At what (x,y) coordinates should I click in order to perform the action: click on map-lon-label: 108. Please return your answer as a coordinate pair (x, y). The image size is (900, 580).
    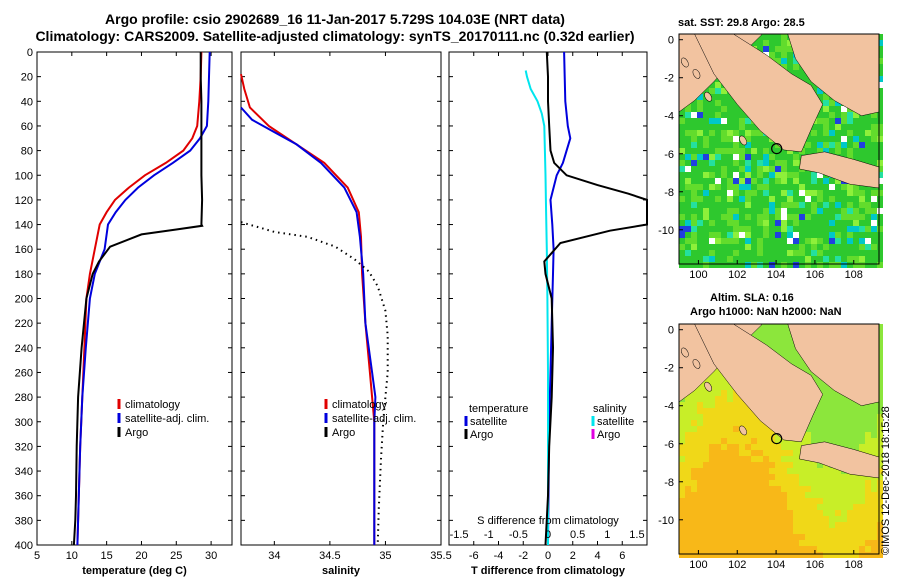
    Looking at the image, I should click on (854, 565).